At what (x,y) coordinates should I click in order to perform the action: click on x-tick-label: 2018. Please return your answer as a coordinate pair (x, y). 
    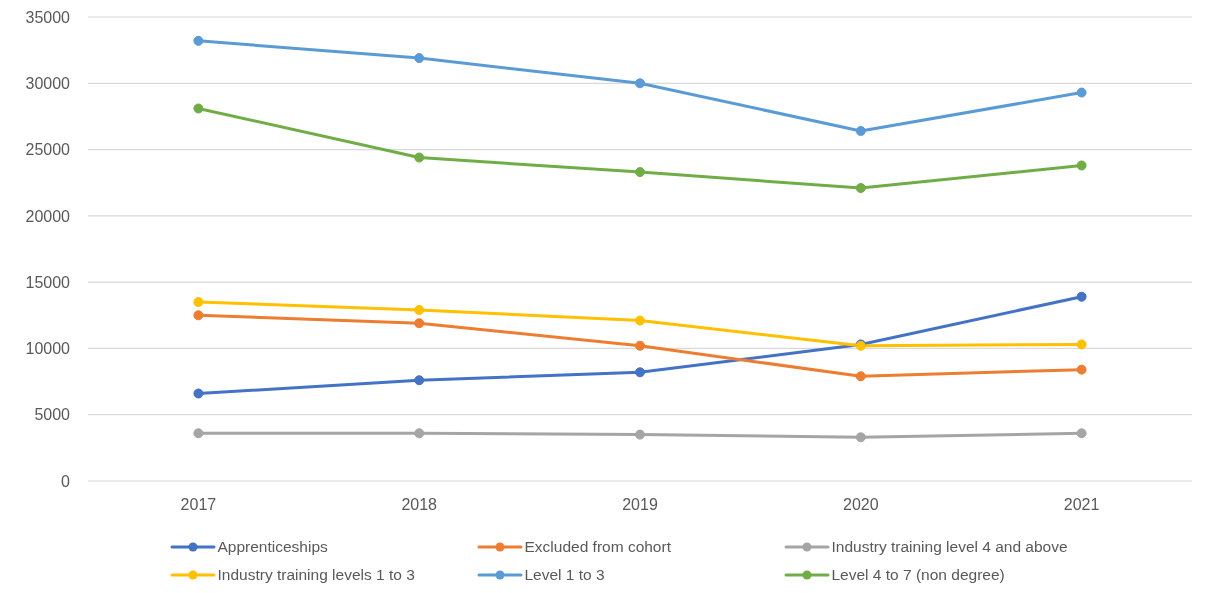
    Looking at the image, I should click on (419, 505).